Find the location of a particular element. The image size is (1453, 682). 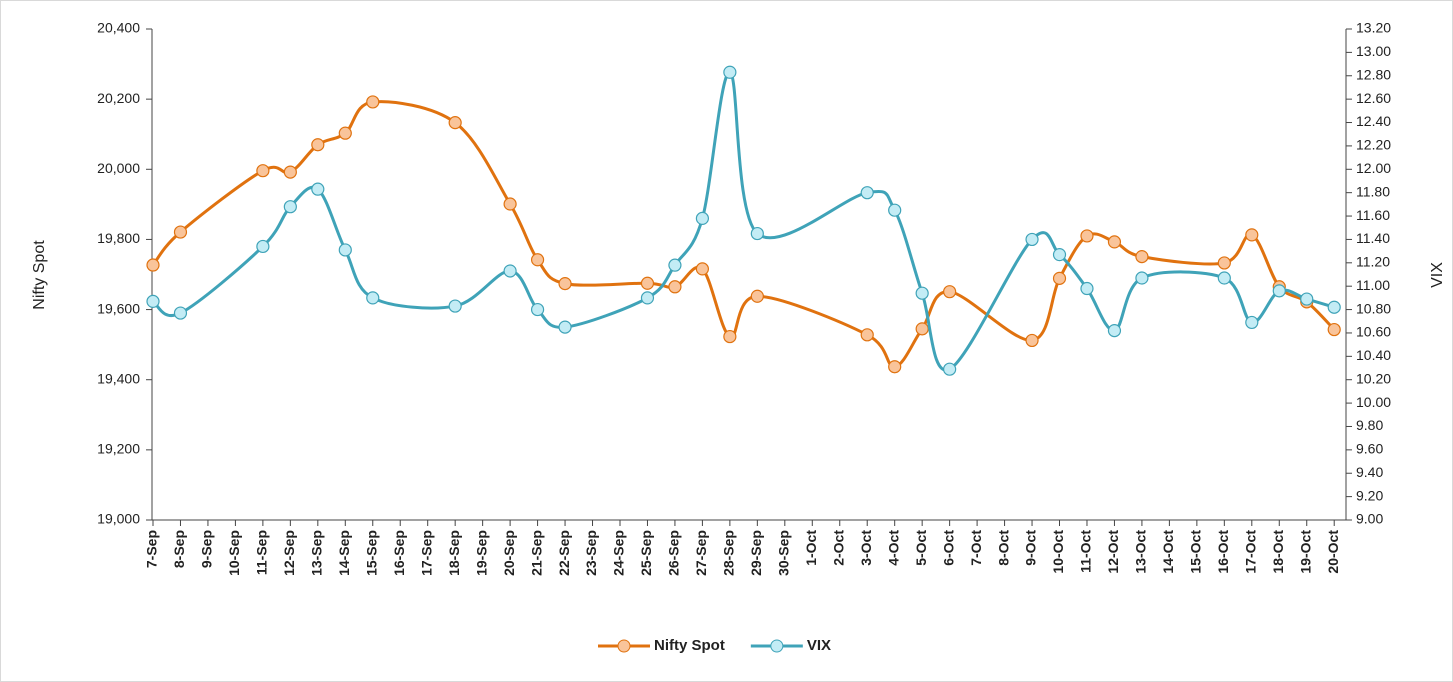

x-tick-label: 3-Oct is located at coordinates (866, 548).